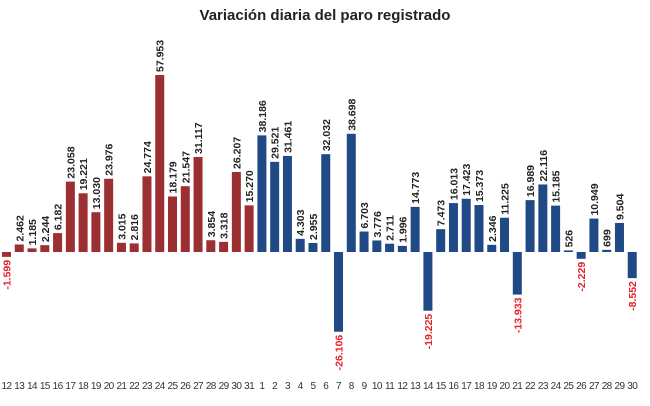 This screenshot has width=650, height=406. Describe the element at coordinates (186, 167) in the screenshot. I see `data-label: 21.547` at that location.